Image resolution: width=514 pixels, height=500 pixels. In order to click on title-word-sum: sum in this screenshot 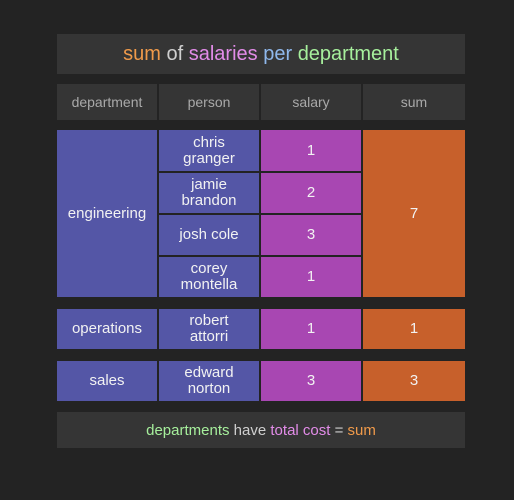, I will do `click(142, 53)`.